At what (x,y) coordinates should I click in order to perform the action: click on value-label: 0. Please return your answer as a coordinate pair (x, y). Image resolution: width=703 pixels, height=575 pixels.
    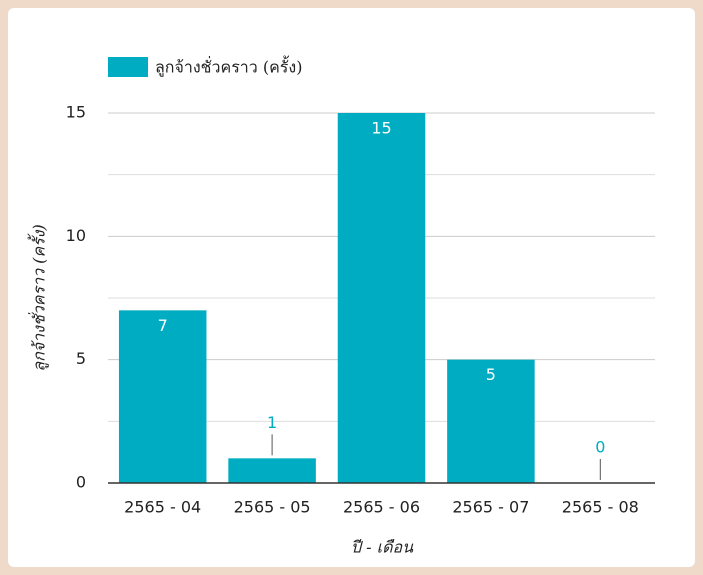
    Looking at the image, I should click on (600, 447).